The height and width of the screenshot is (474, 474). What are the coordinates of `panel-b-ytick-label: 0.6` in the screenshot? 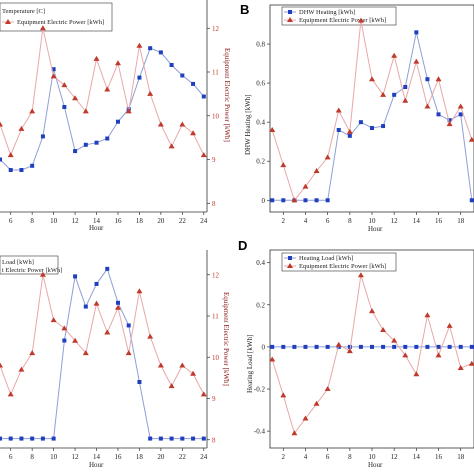 It's located at (260, 84).